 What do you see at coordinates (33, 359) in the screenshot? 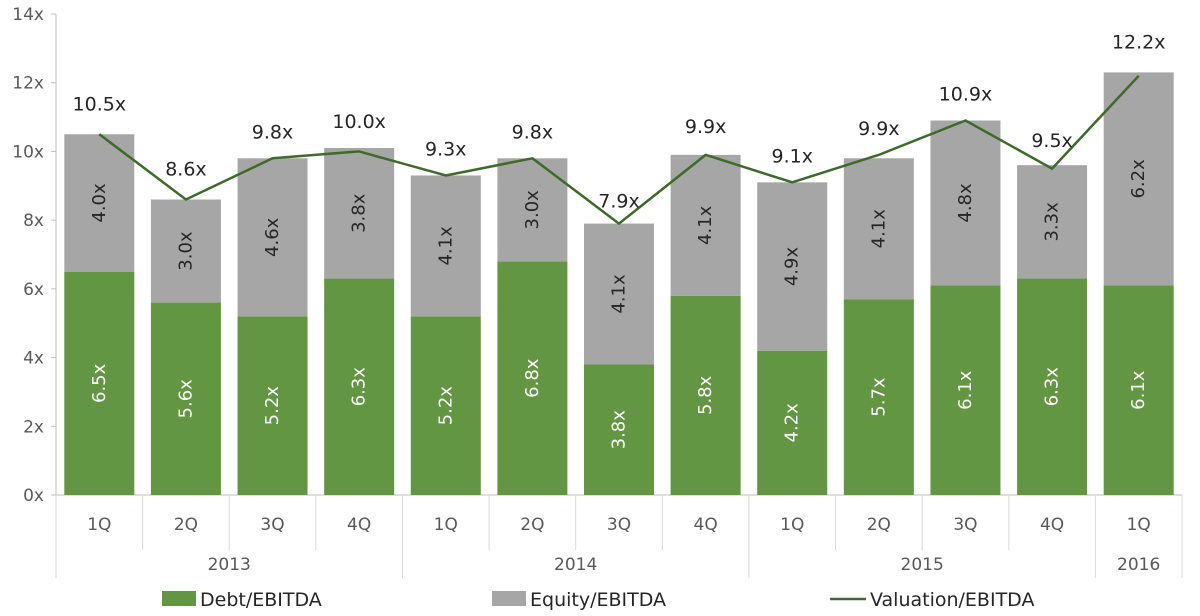
I see `y-tick-label: 4x` at bounding box center [33, 359].